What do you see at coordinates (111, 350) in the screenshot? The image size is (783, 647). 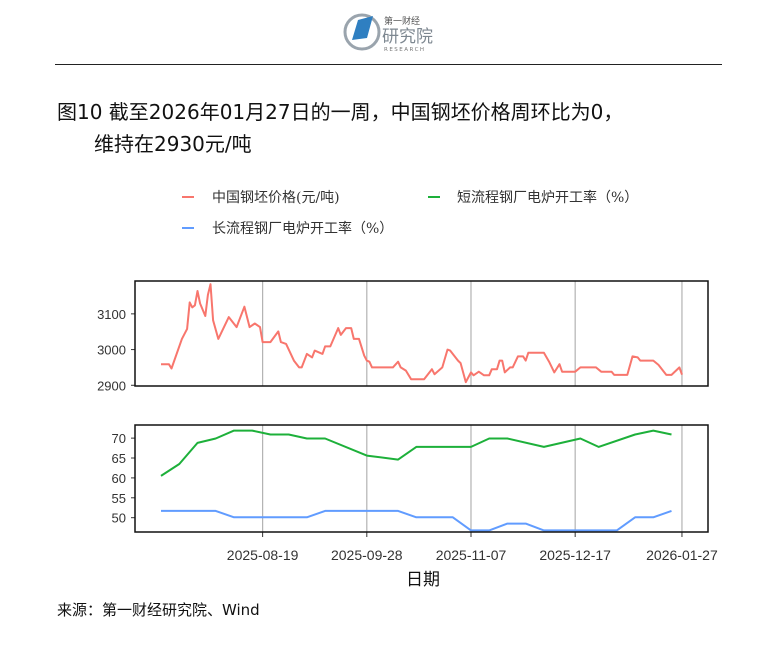 I see `y-tick-label: 3000` at bounding box center [111, 350].